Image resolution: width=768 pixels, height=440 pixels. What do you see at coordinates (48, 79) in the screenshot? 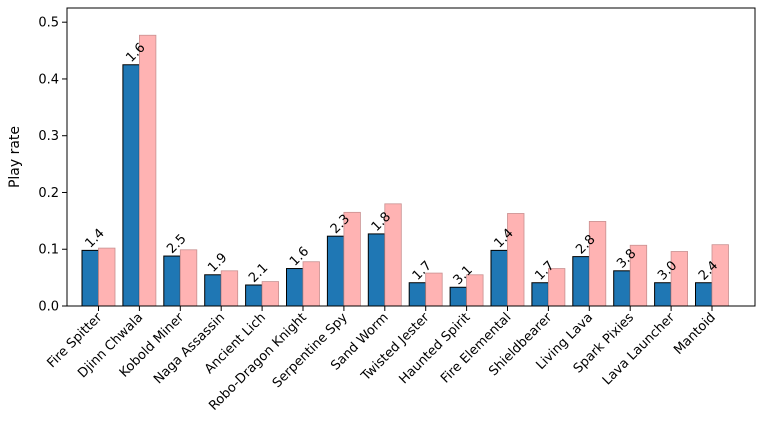
I see `y-tick-label: 0.4` at bounding box center [48, 79].